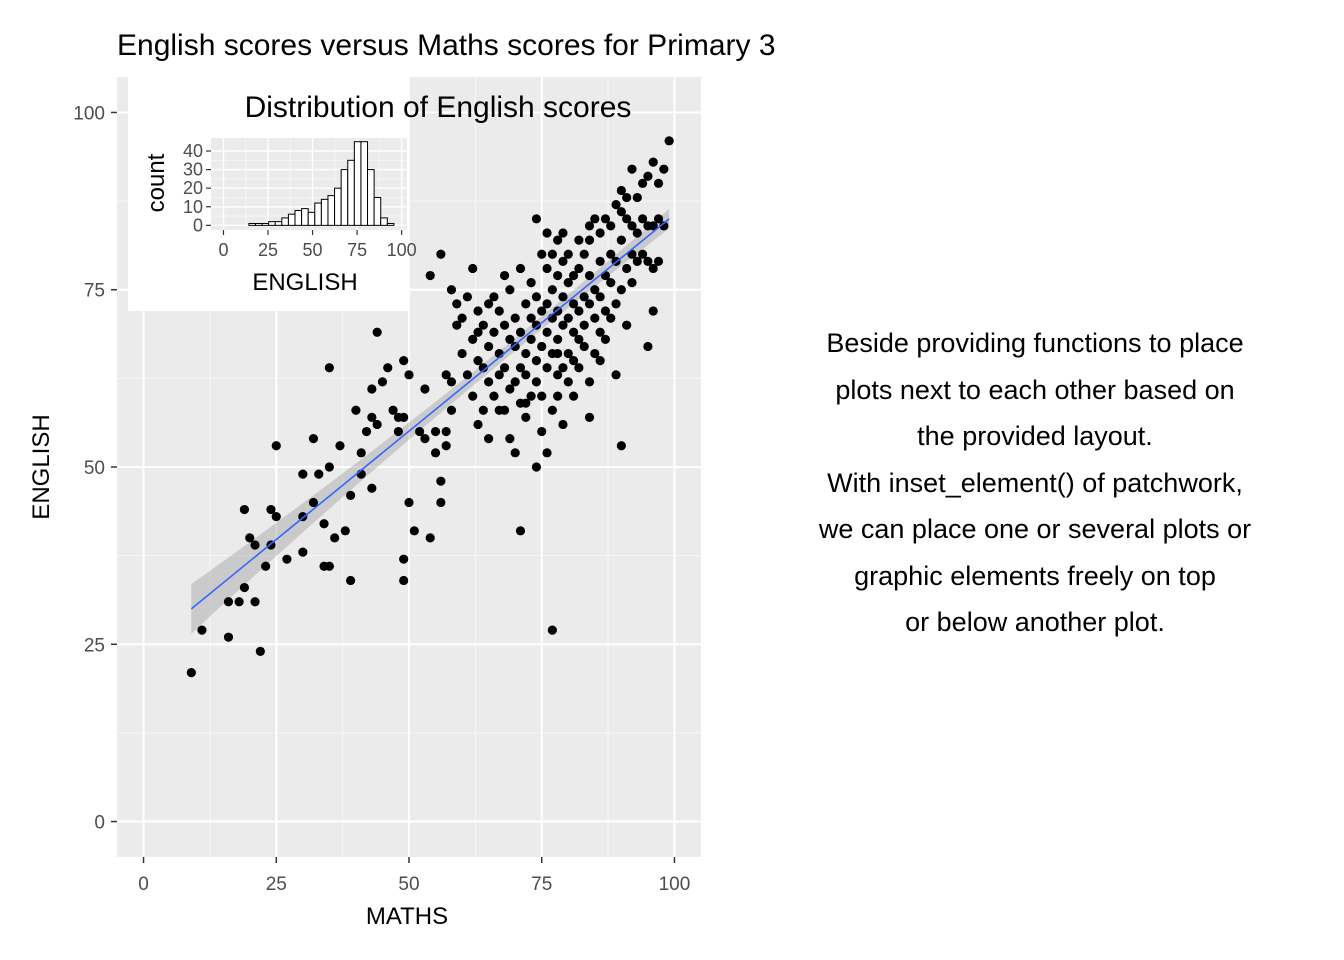  I want to click on inset-x-tick-label: 25, so click(268, 250).